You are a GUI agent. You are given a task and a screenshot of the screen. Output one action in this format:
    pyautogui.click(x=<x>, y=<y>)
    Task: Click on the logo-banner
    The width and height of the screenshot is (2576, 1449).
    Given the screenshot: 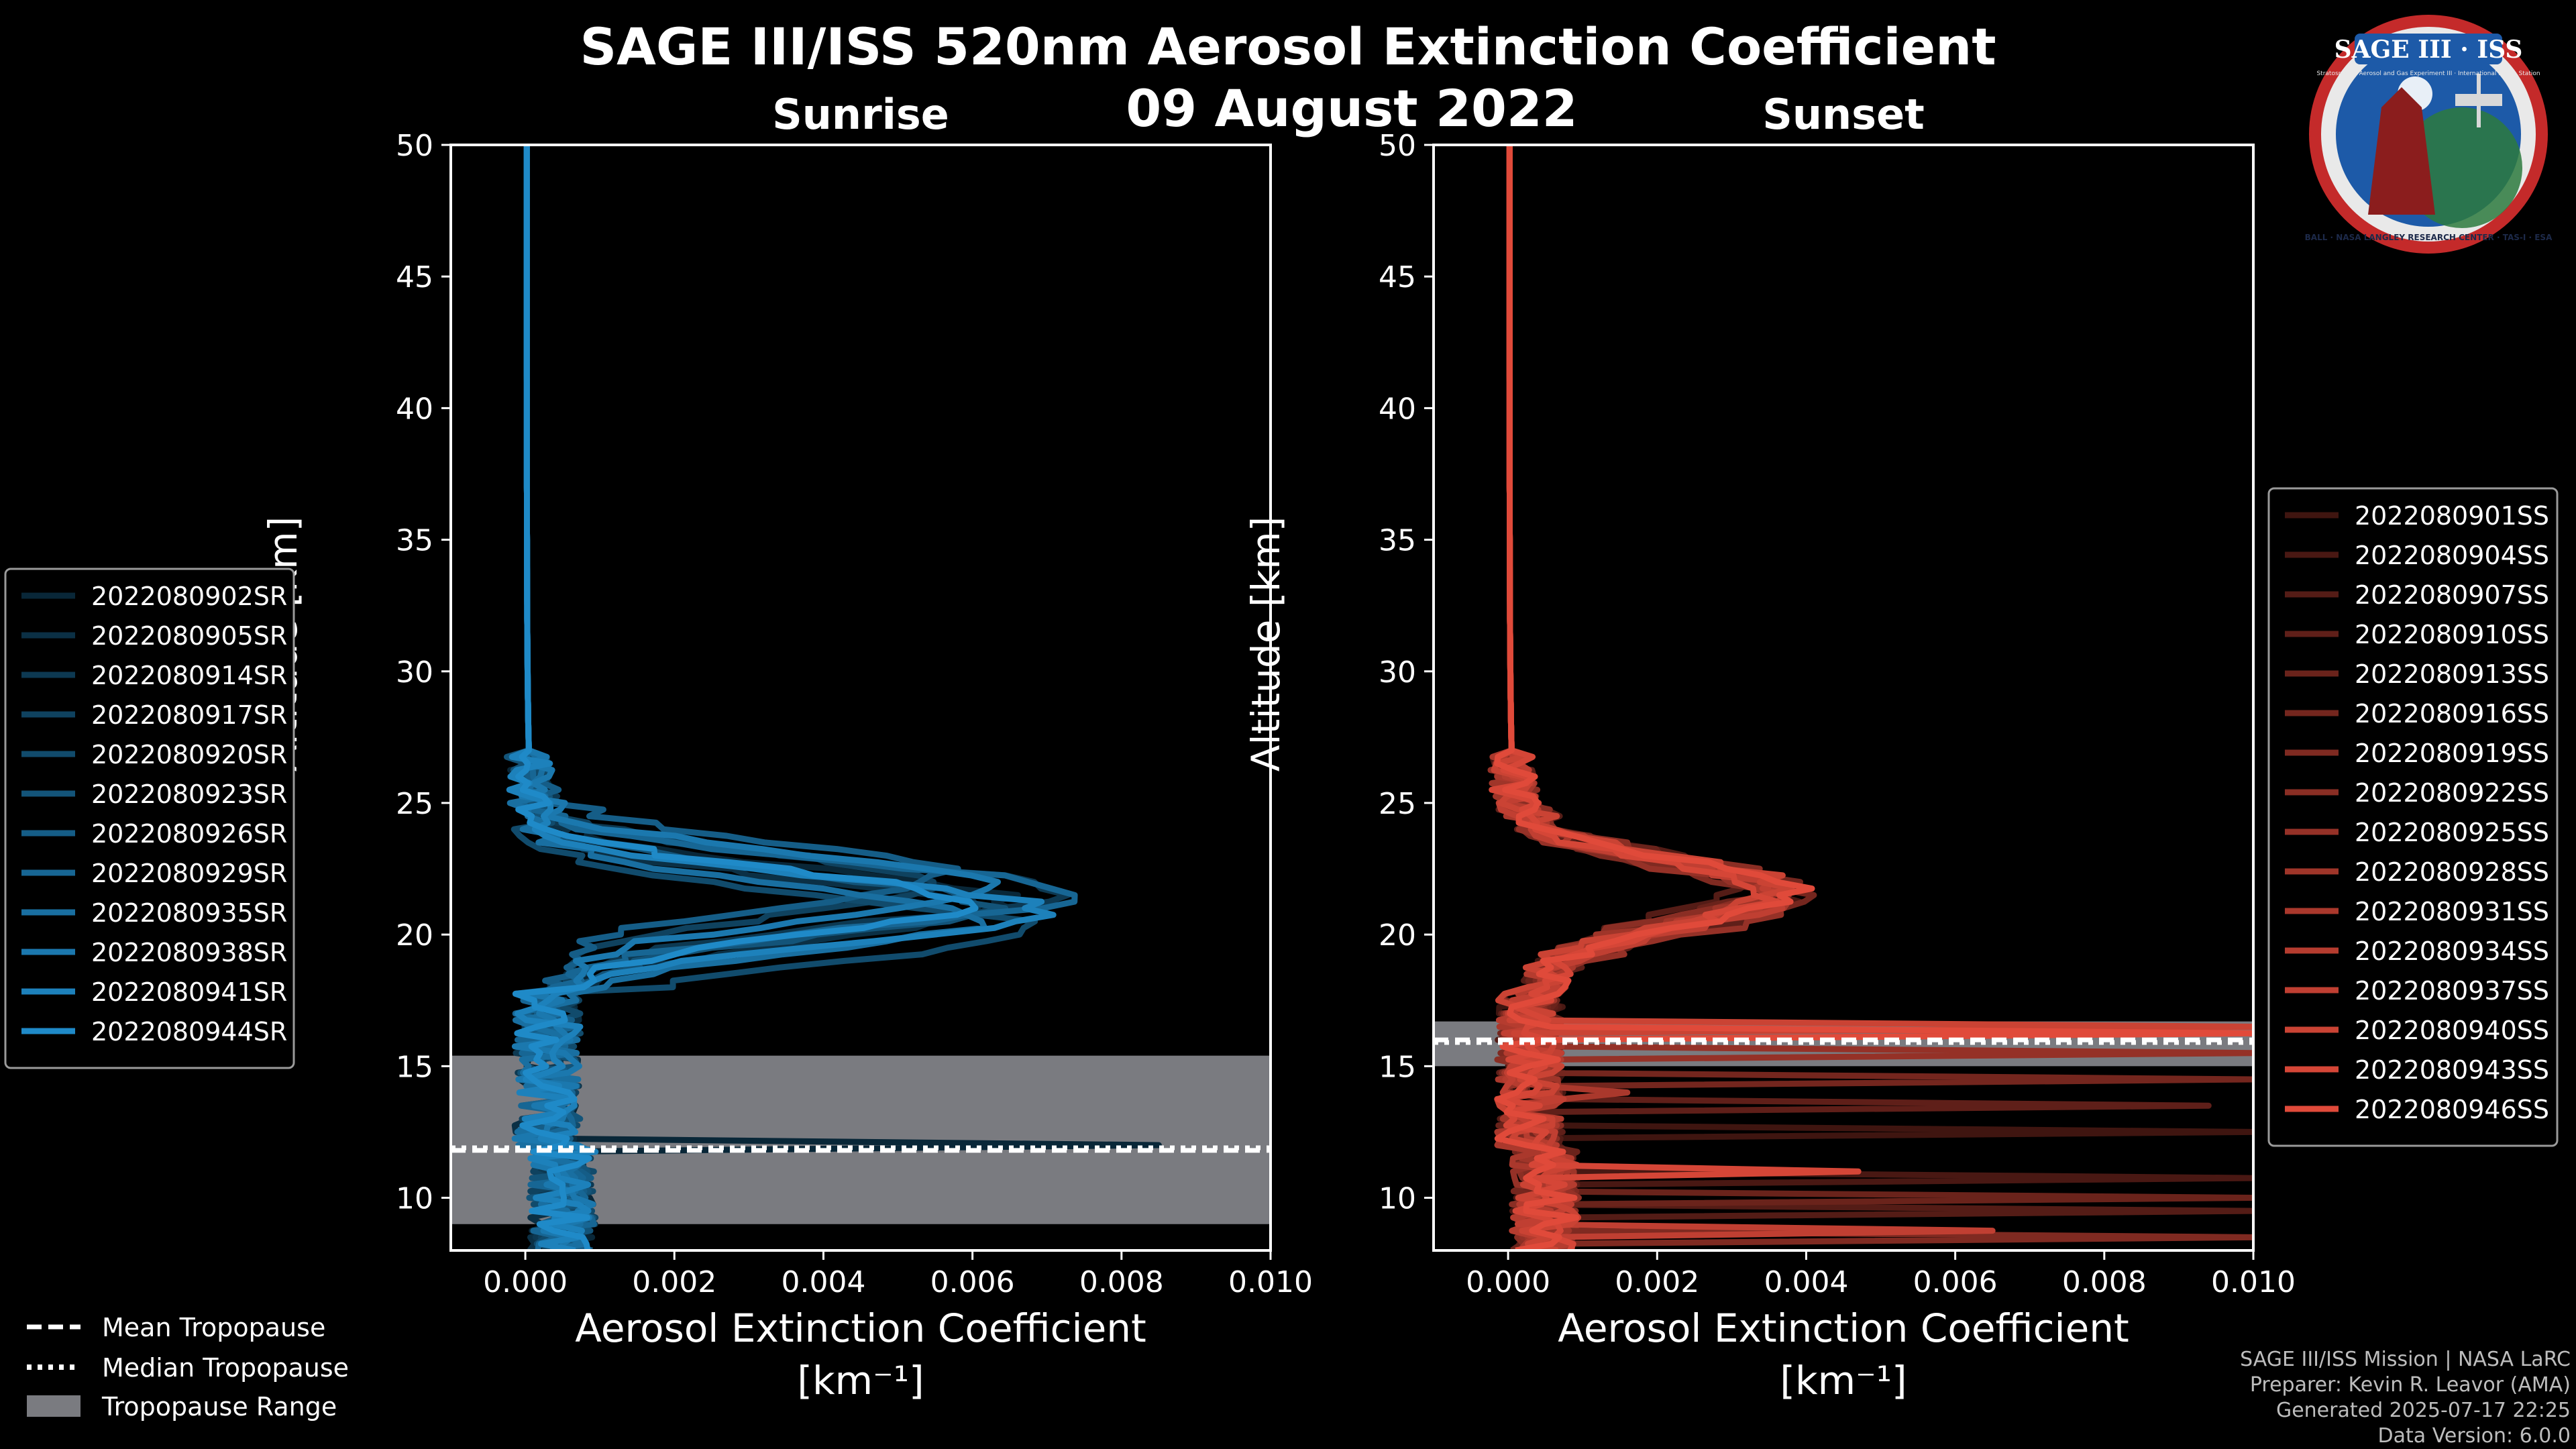 What is the action you would take?
    pyautogui.click(x=2428, y=49)
    